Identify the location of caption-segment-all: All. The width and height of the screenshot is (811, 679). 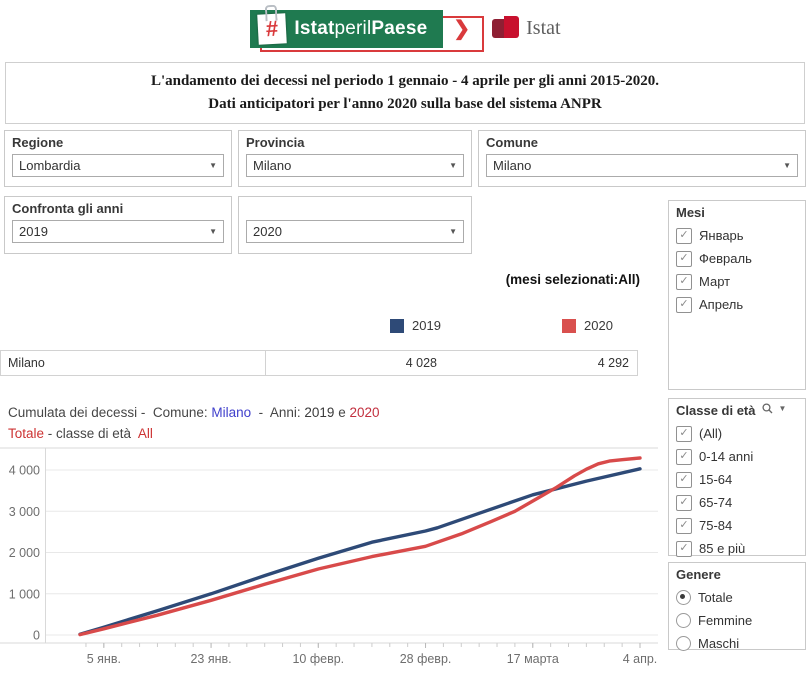
(145, 433).